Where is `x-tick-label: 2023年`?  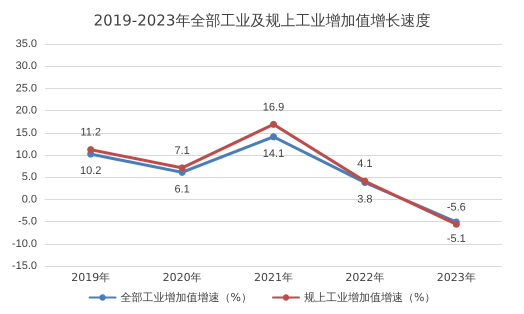
x-tick-label: 2023年 is located at coordinates (456, 277).